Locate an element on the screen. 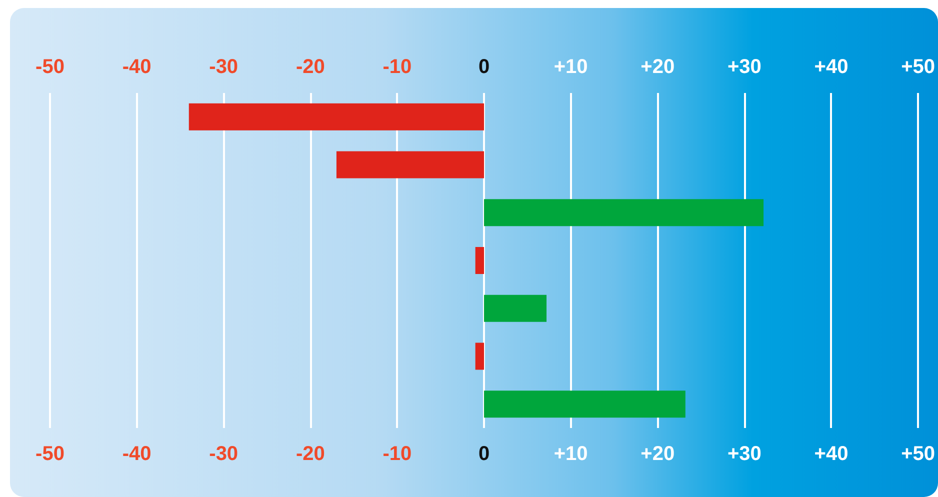 The image size is (938, 497). x-tick-label: -50 is located at coordinates (50, 454).